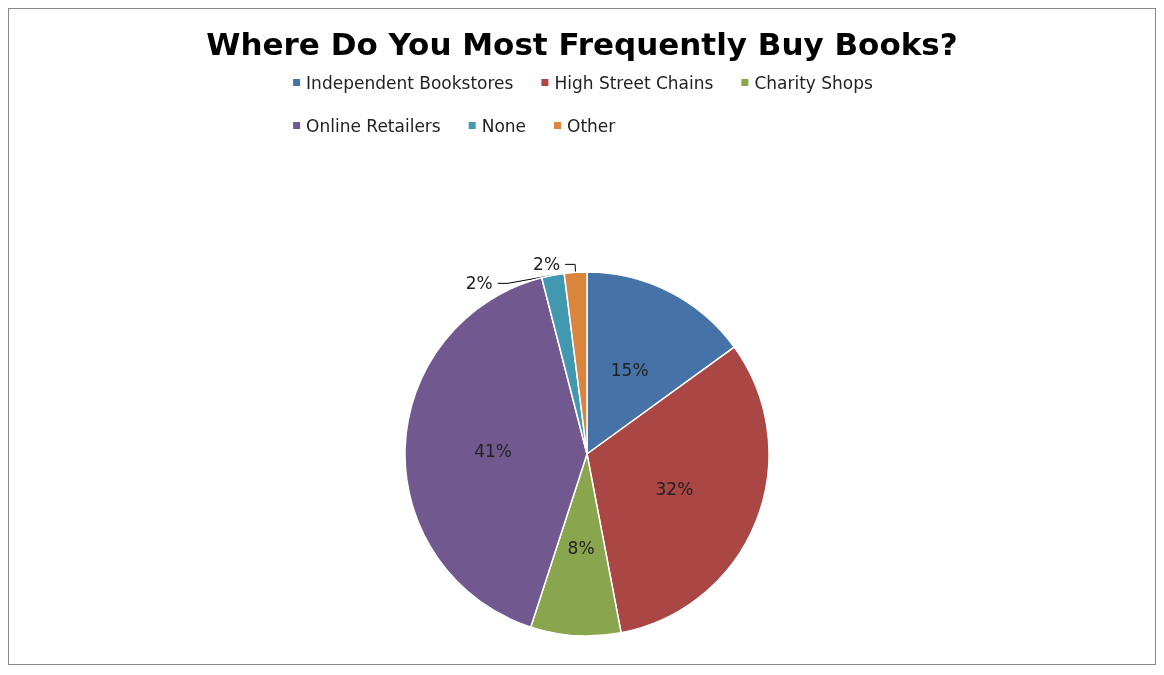 The width and height of the screenshot is (1164, 675). Describe the element at coordinates (591, 125) in the screenshot. I see `legend-label: Other` at that location.